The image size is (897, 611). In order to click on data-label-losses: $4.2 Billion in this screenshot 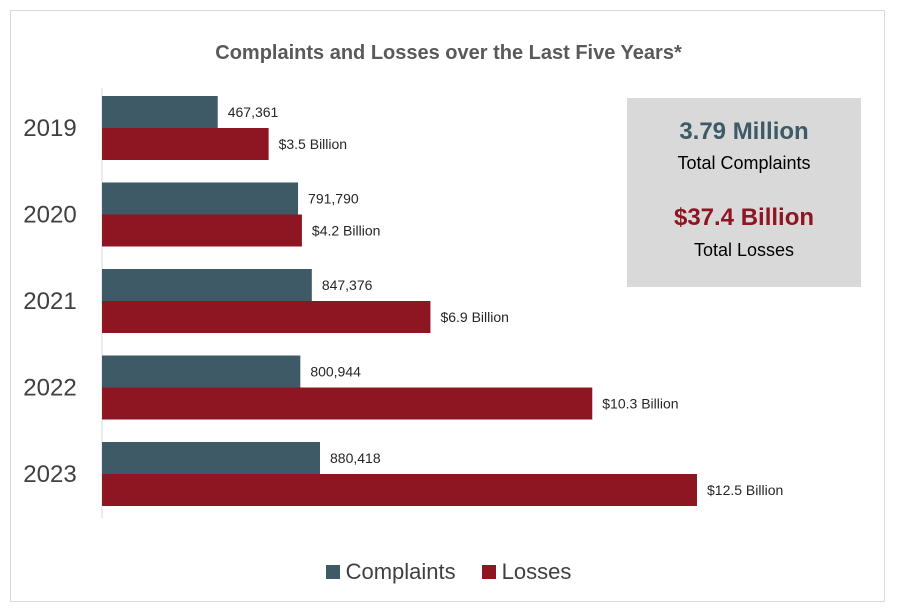, I will do `click(346, 231)`.